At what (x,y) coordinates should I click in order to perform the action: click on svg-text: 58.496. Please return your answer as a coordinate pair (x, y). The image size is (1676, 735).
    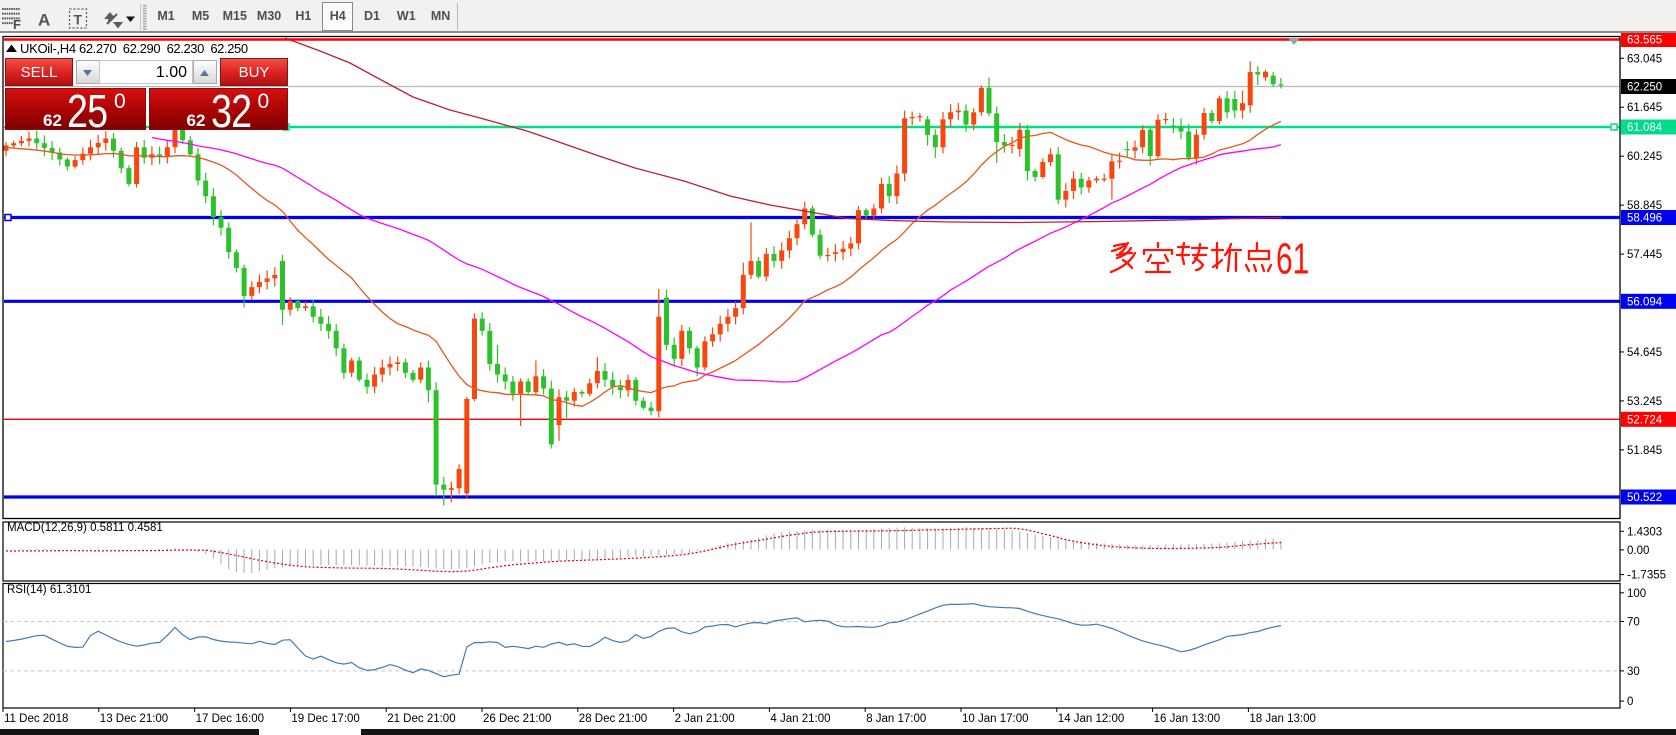
    Looking at the image, I should click on (1644, 219).